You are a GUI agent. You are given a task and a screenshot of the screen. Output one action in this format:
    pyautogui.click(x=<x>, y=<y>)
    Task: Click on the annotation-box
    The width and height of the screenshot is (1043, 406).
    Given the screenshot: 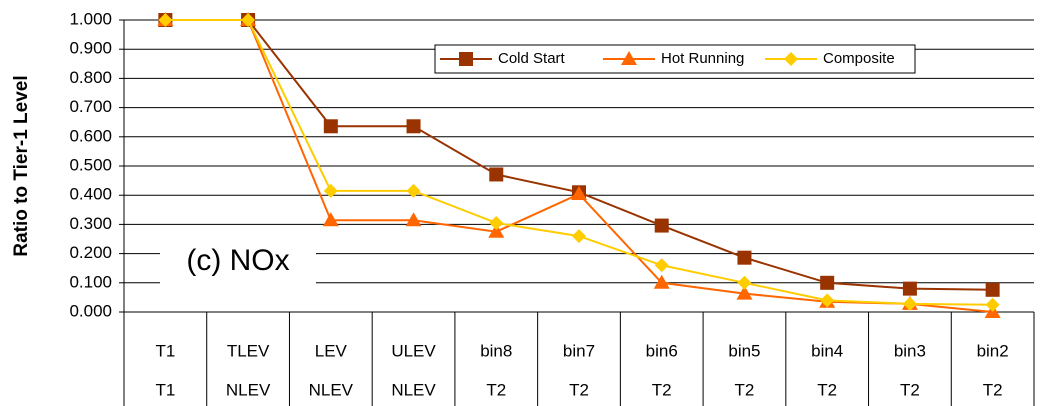 What is the action you would take?
    pyautogui.click(x=238, y=261)
    